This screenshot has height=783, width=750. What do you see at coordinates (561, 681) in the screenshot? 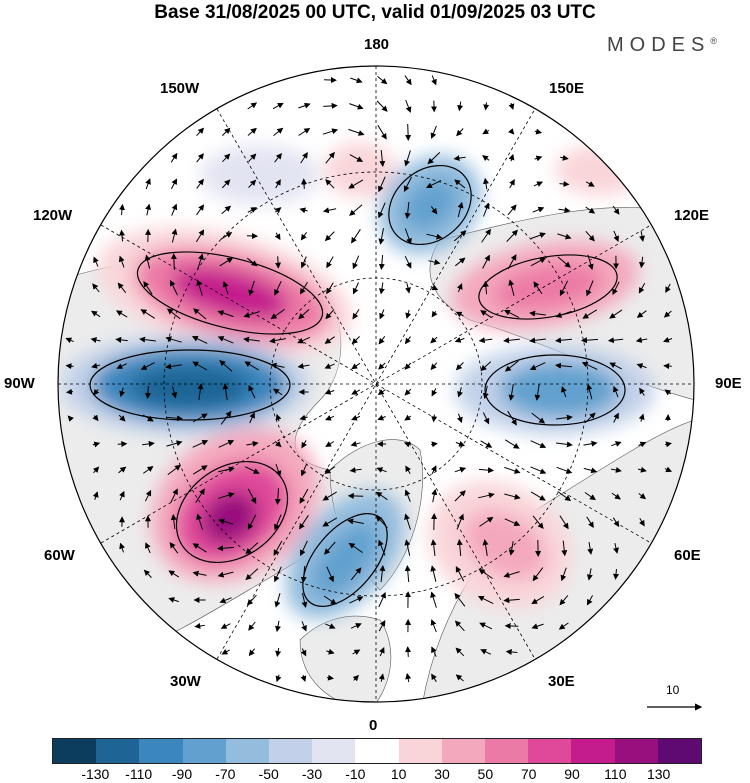
I see `lon-label-30e: 30E` at bounding box center [561, 681].